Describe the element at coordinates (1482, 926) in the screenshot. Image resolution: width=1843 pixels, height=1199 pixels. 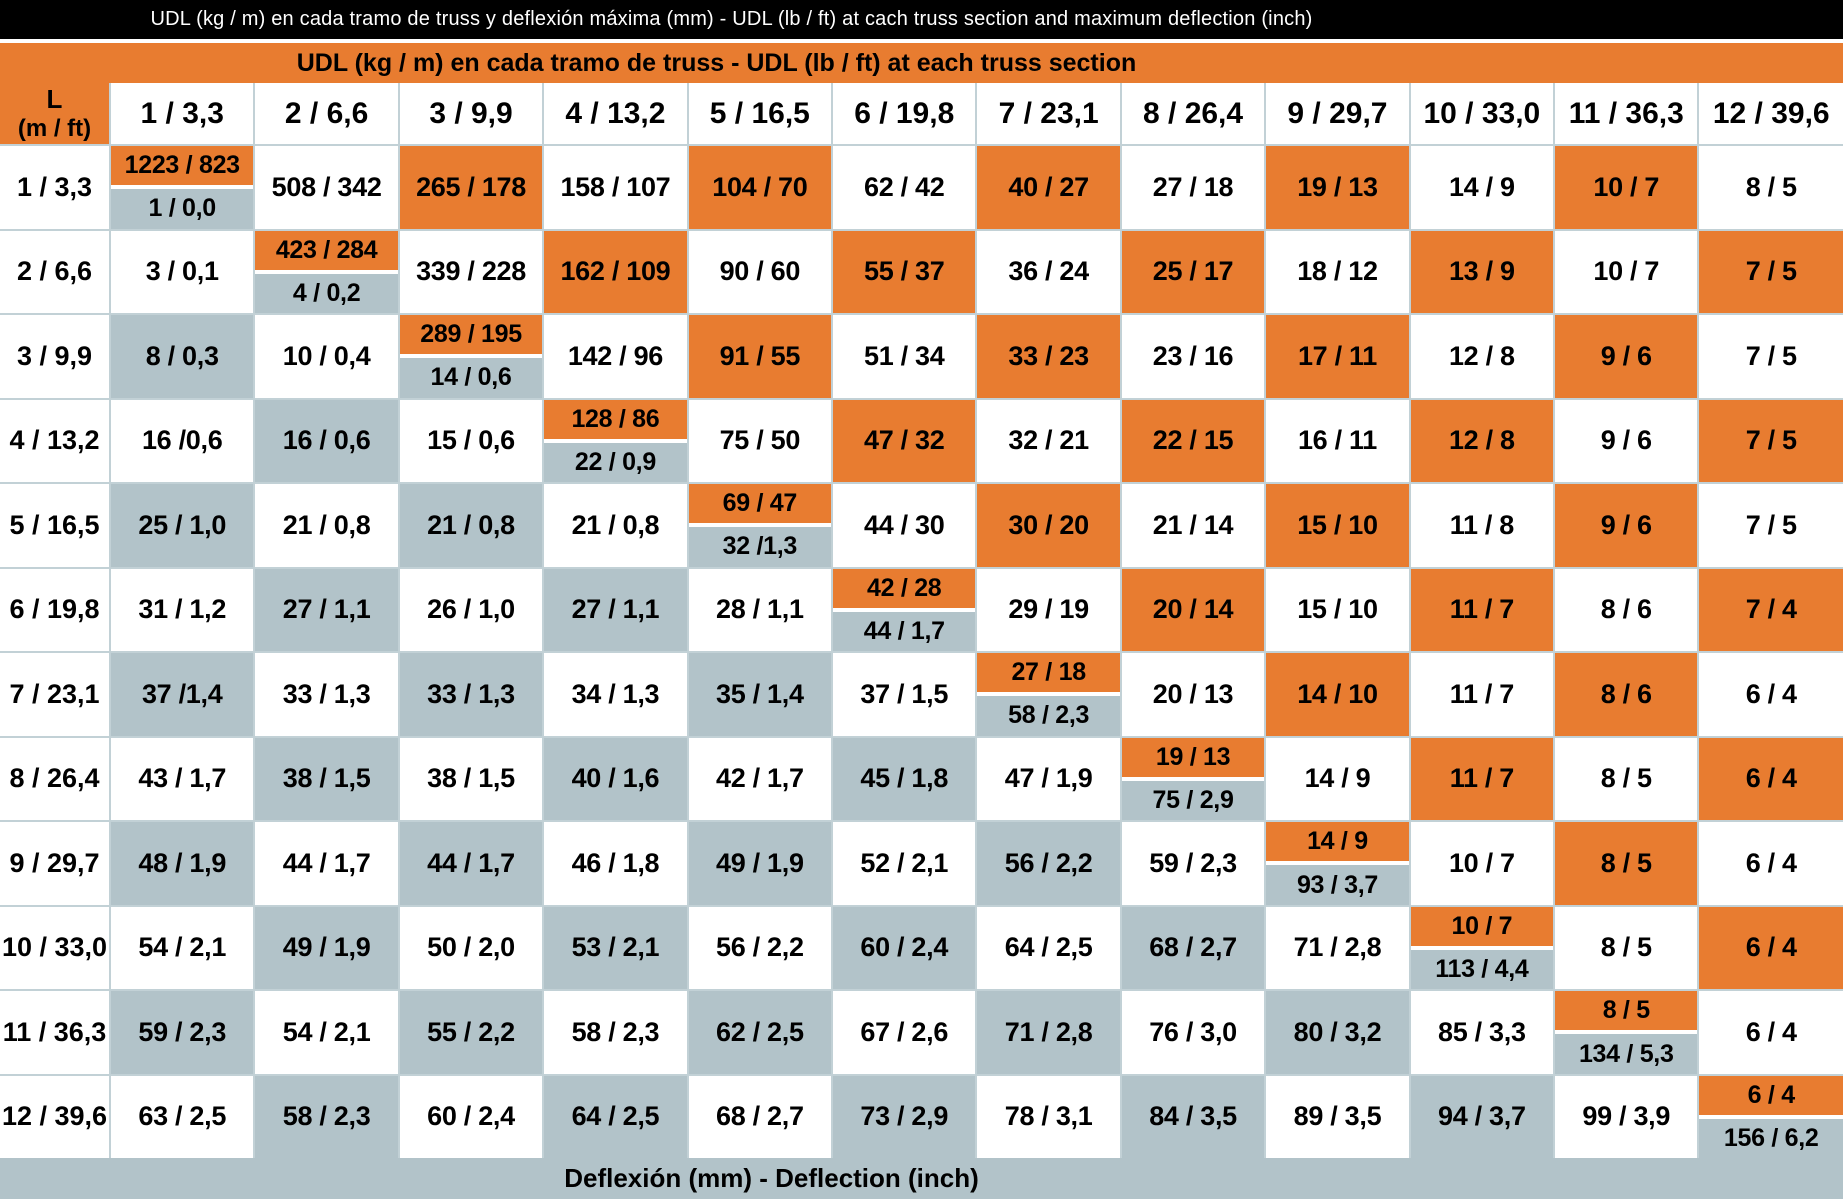
I see `diag-udl-value: 10 / 7` at that location.